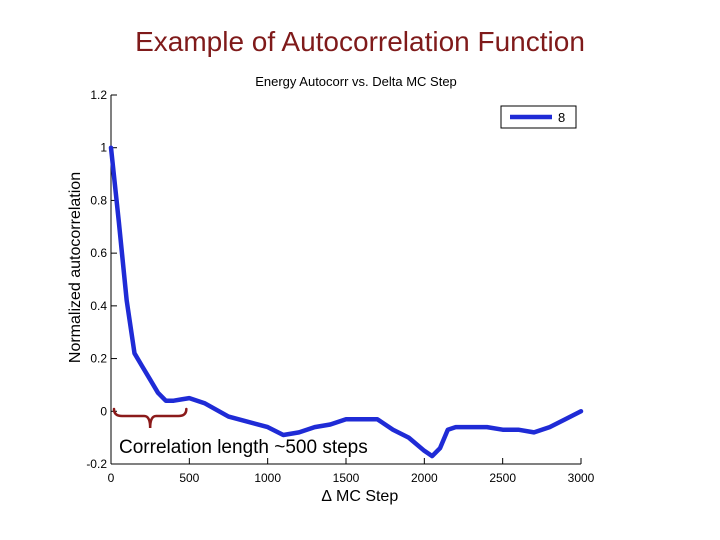 The image size is (720, 540). Describe the element at coordinates (103, 148) in the screenshot. I see `y-tick-label: 1` at that location.